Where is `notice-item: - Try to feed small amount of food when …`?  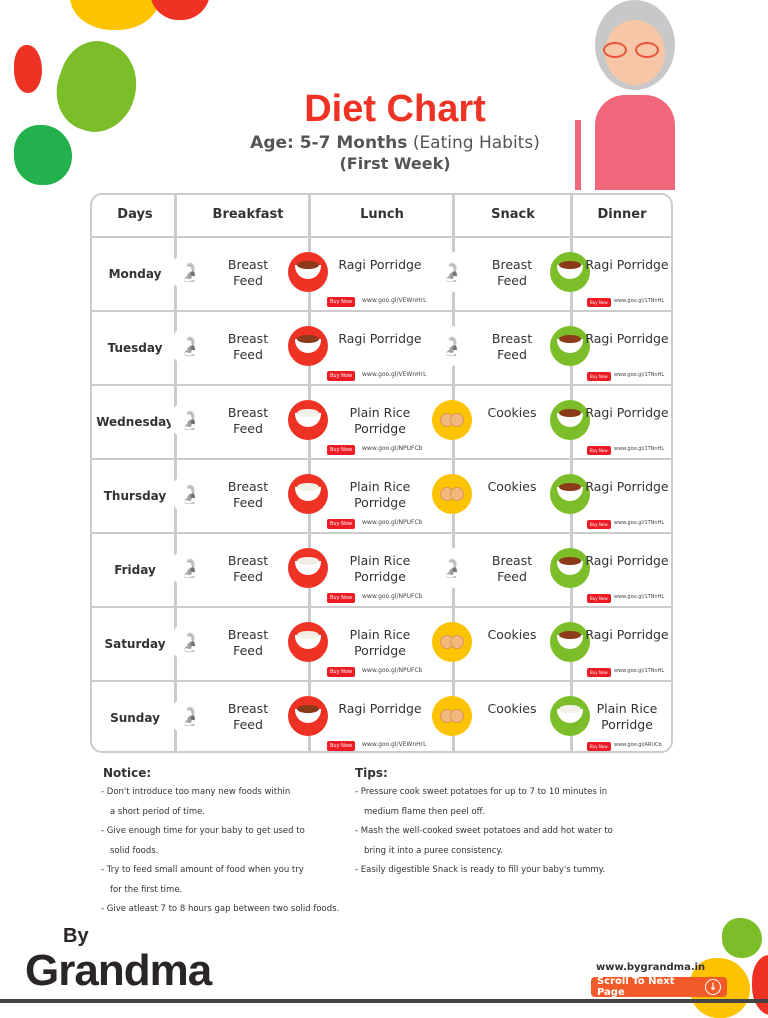 notice-item: - Try to feed small amount of food when … is located at coordinates (202, 870).